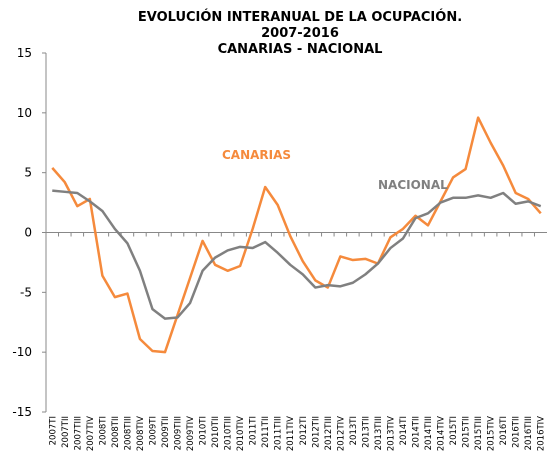  I want to click on x-tick-label: 2007TIII, so click(78, 433).